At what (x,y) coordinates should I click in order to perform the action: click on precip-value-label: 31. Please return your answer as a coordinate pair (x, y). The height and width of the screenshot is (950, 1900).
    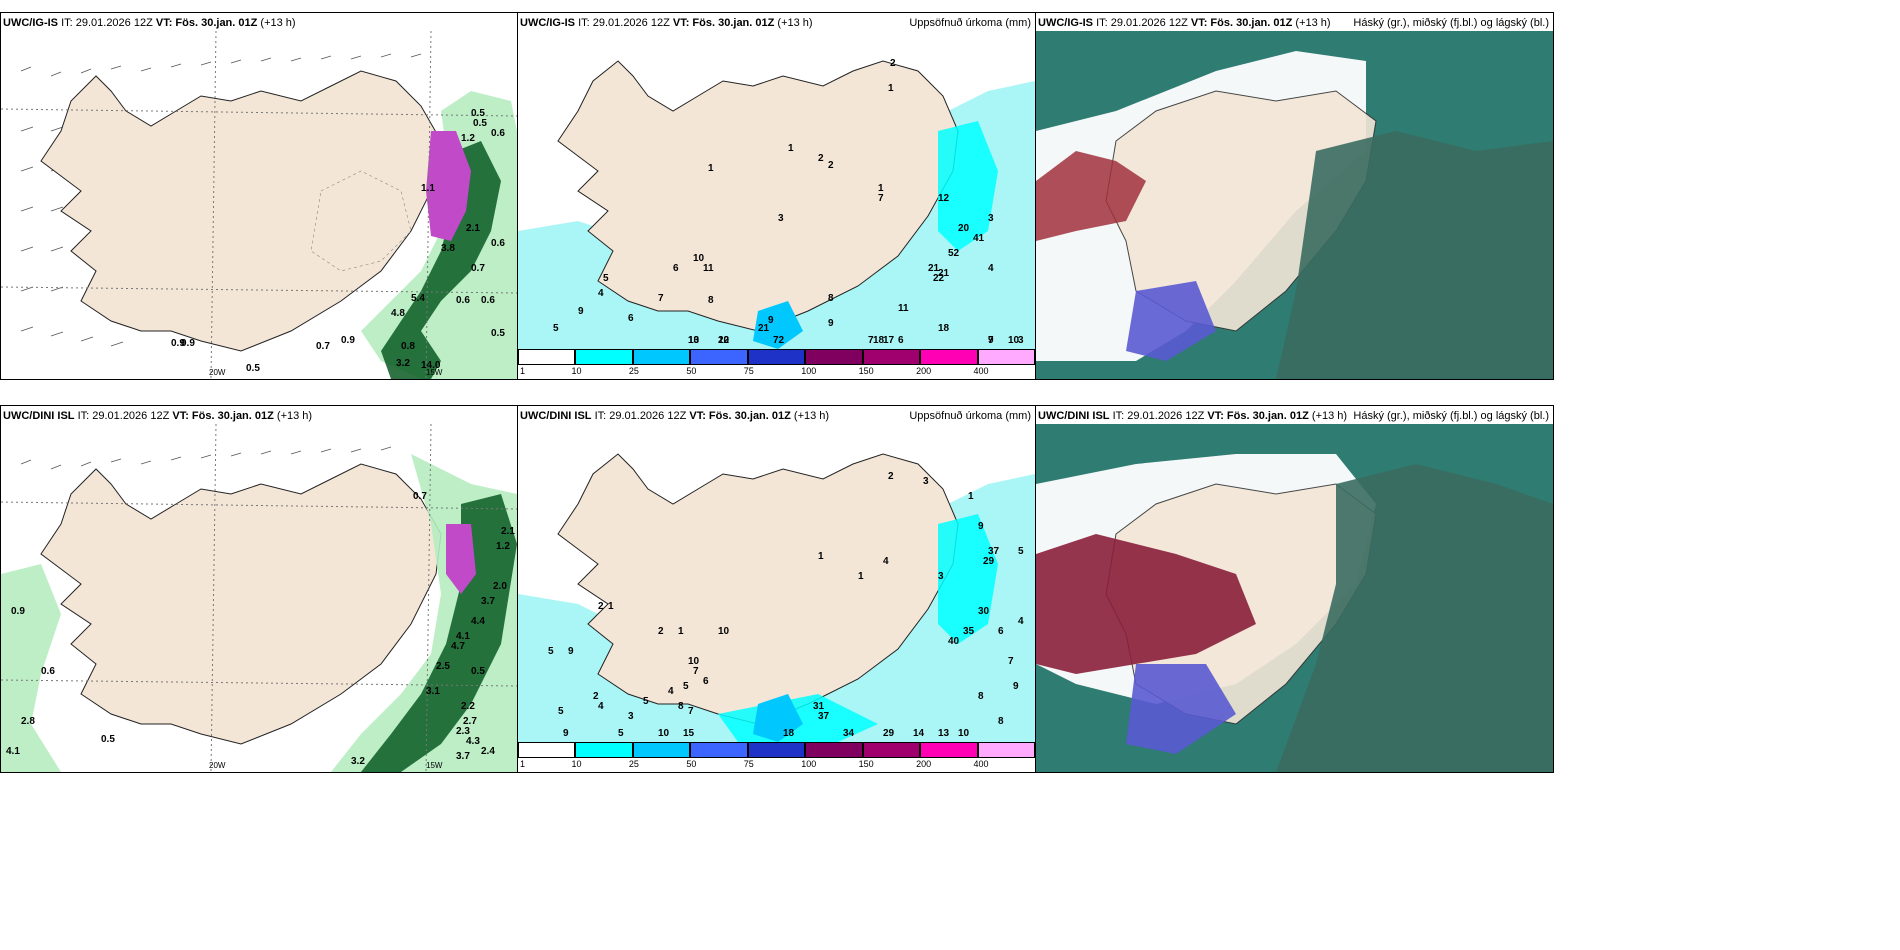
    Looking at the image, I should click on (819, 706).